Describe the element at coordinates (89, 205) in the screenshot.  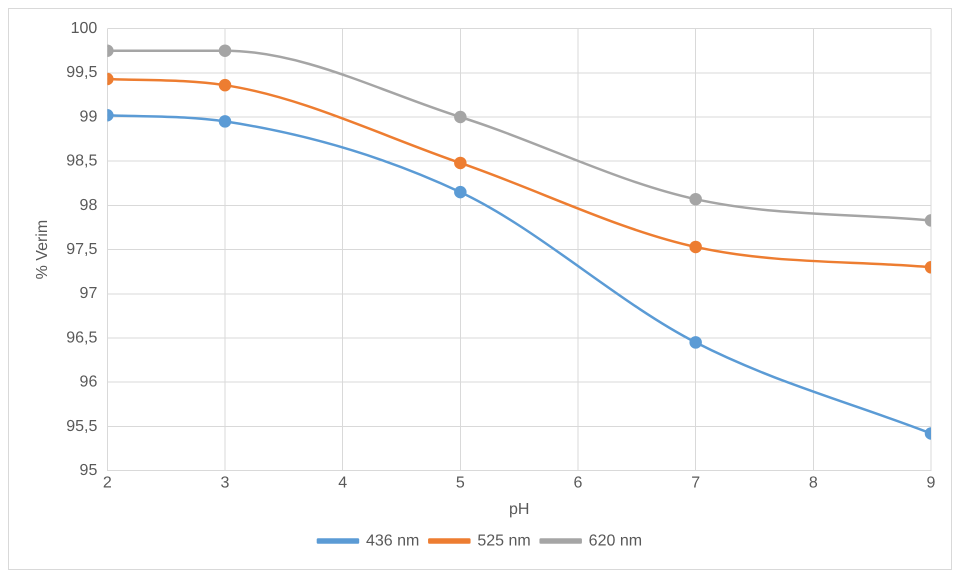
I see `y-tick-label: 98` at that location.